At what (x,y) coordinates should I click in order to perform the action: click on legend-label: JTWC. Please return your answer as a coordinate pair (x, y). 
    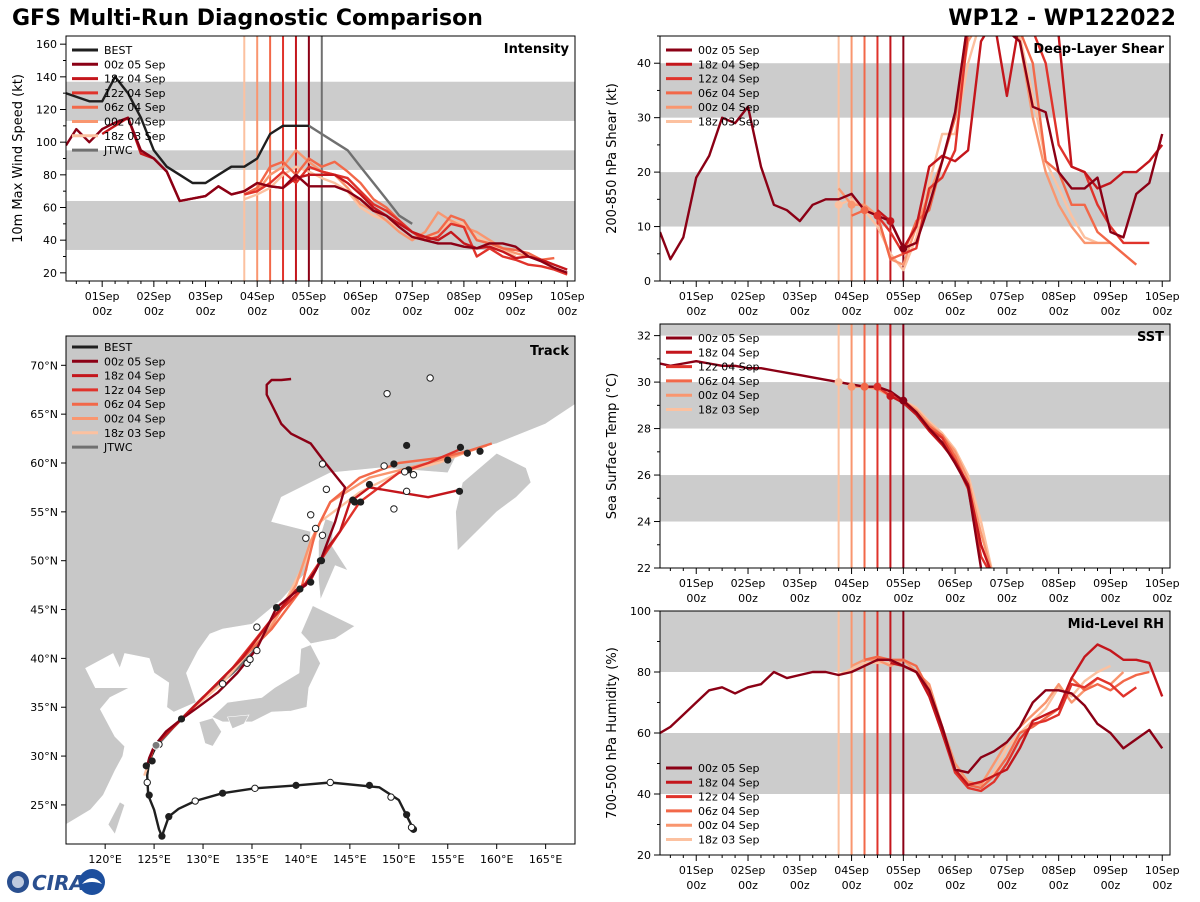
    Looking at the image, I should click on (118, 150).